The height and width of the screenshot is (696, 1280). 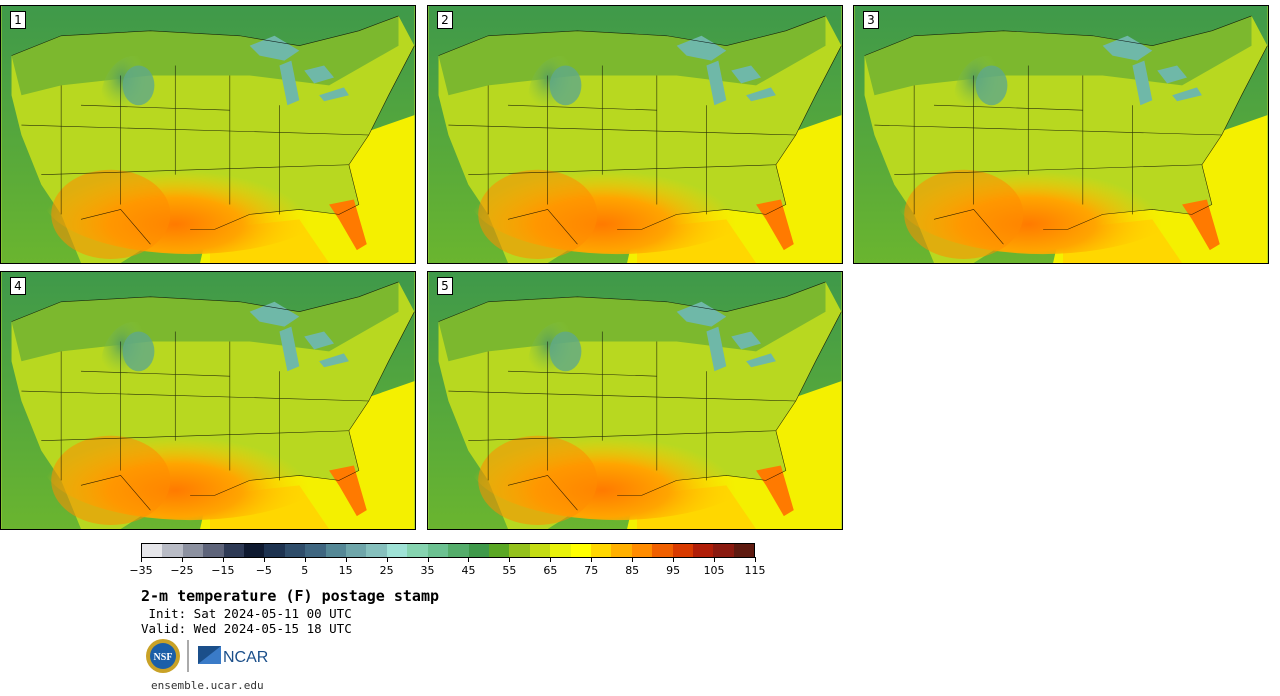 What do you see at coordinates (447, 569) in the screenshot?
I see `colorbar-ticks: −35 −25 −15 −5 5 15 25 35 45 55 65 75 85 95 105 115` at bounding box center [447, 569].